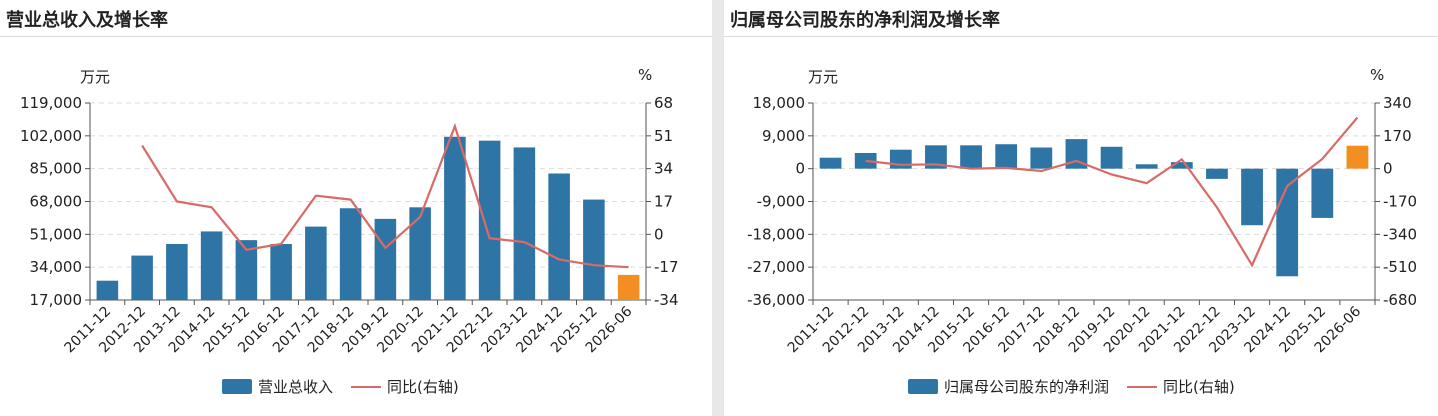 The height and width of the screenshot is (416, 1438). I want to click on legend-item-bar: 营业总收入, so click(277, 386).